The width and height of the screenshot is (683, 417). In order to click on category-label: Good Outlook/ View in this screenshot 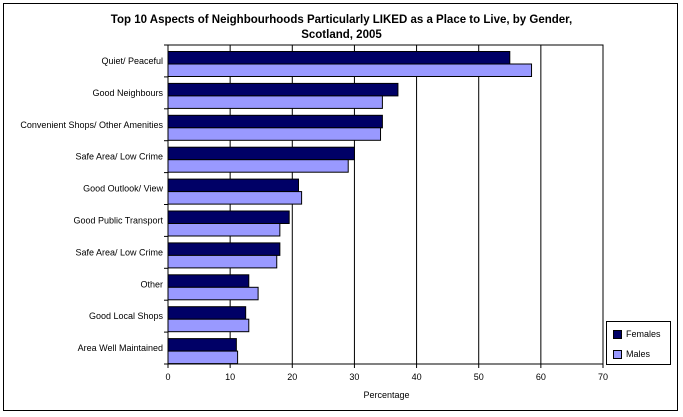, I will do `click(123, 189)`.